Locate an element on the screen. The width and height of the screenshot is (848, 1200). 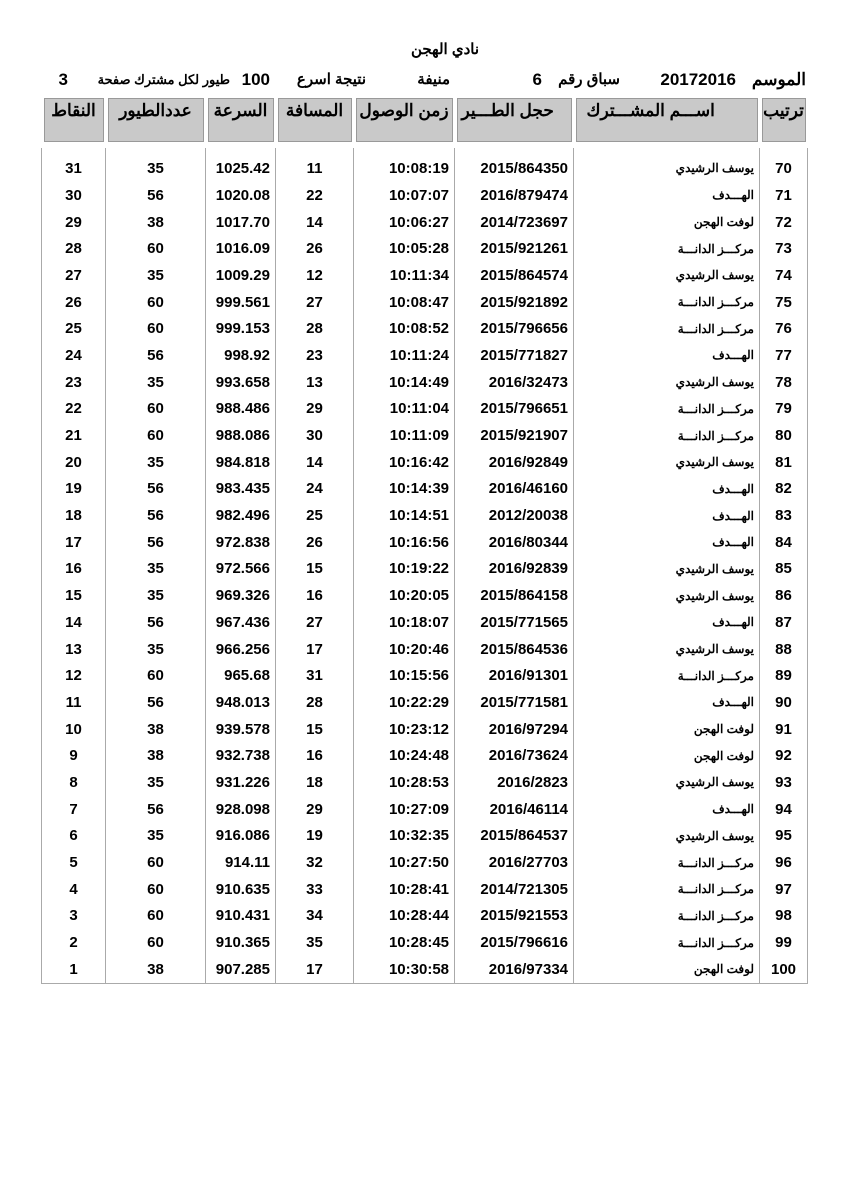
cell-points: 31 is located at coordinates (73, 165).